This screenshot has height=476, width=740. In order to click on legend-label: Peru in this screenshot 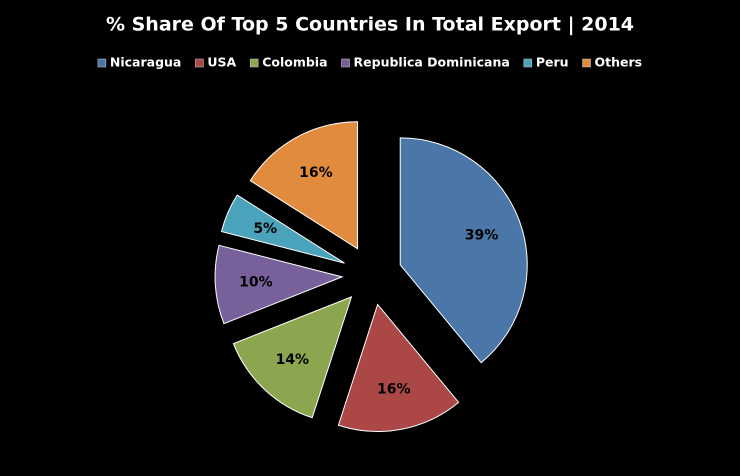, I will do `click(552, 62)`.